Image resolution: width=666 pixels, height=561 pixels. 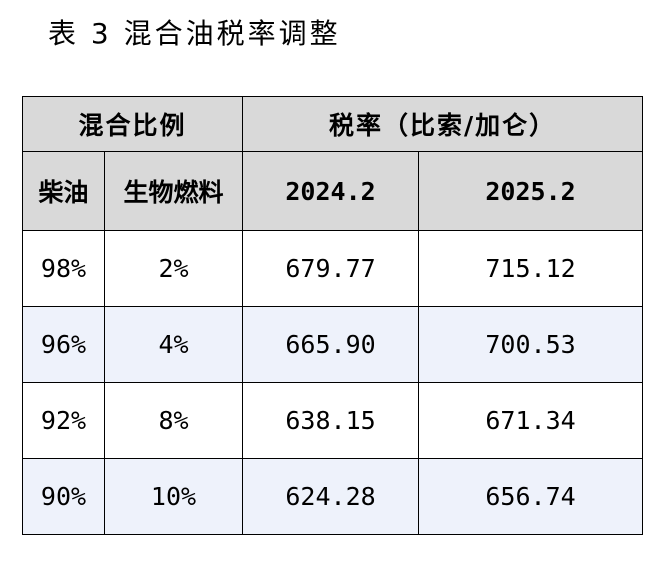 I want to click on rate-2024-cell: 665.90, so click(x=331, y=344).